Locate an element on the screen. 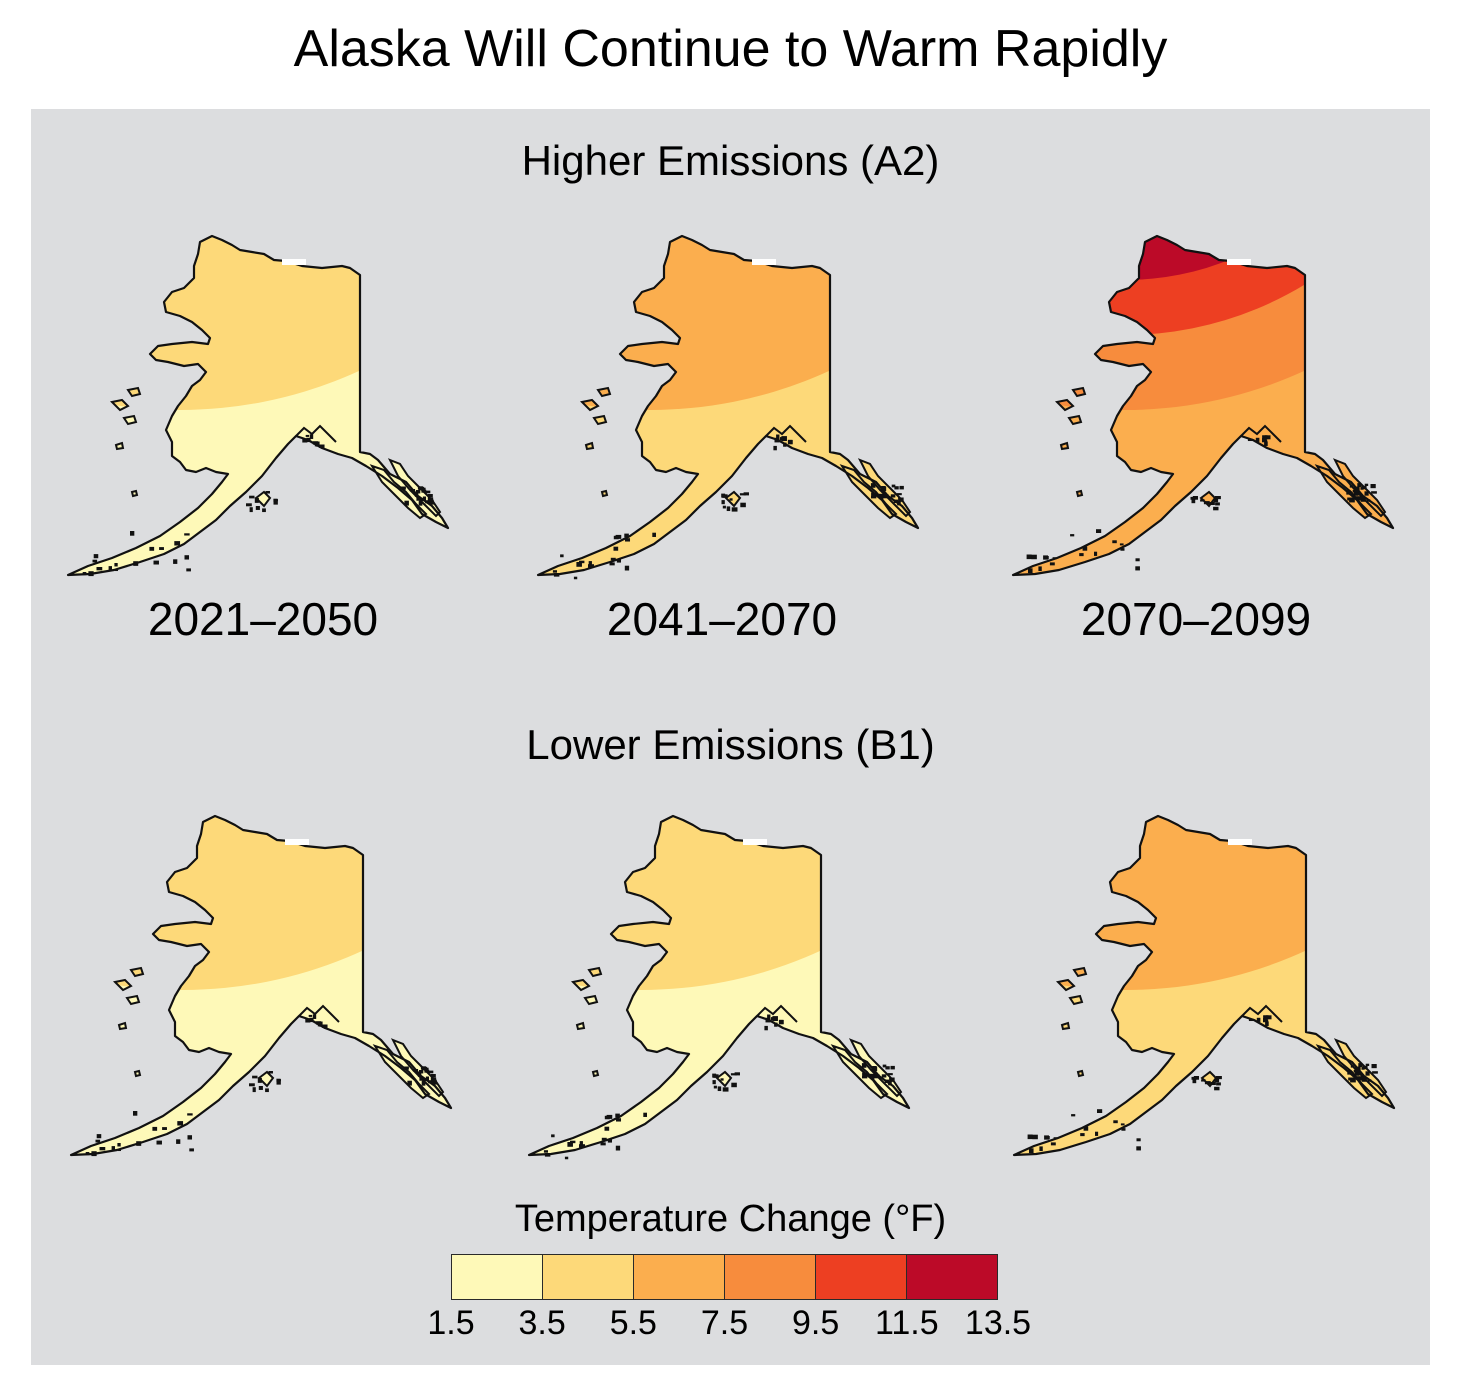 This screenshot has height=1395, width=1461. legend-tick: 13.5 is located at coordinates (998, 1323).